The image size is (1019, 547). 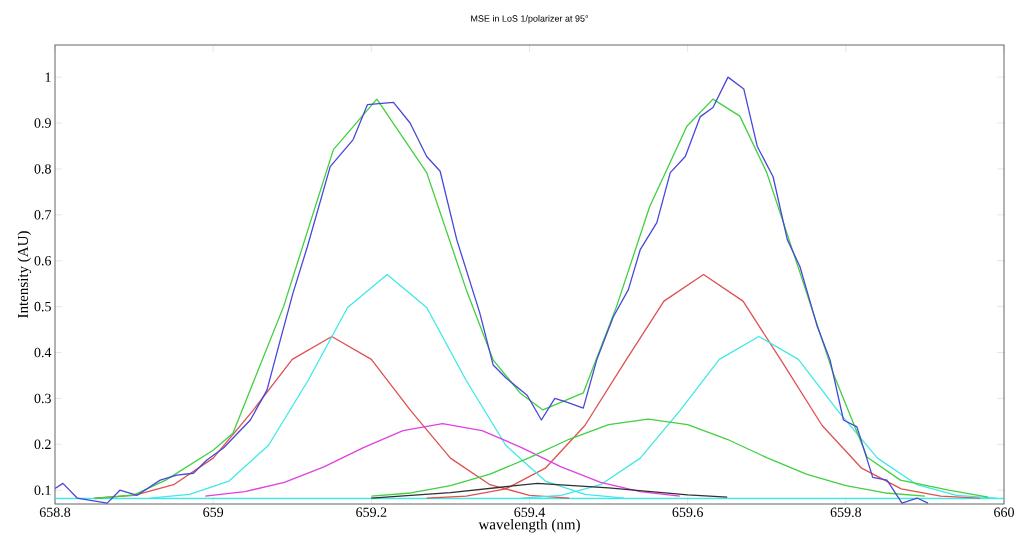 I want to click on y-tick-label: 1, so click(x=48, y=77).